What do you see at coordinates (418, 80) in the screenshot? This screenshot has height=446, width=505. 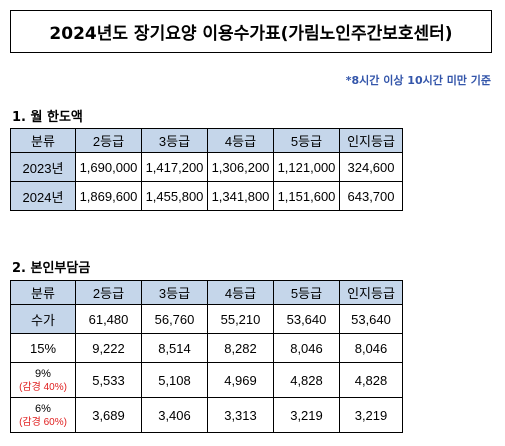 I see `basis-note: *8시간 이상 10시간 미만 기준` at bounding box center [418, 80].